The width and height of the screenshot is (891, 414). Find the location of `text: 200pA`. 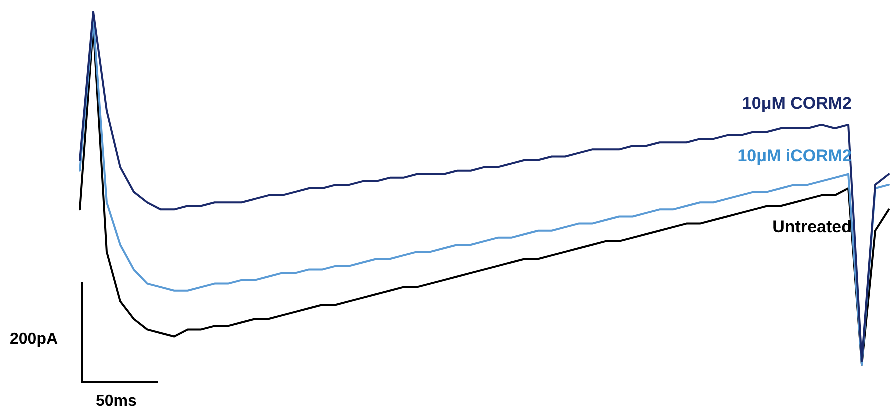

text: 200pA is located at coordinates (34, 339).